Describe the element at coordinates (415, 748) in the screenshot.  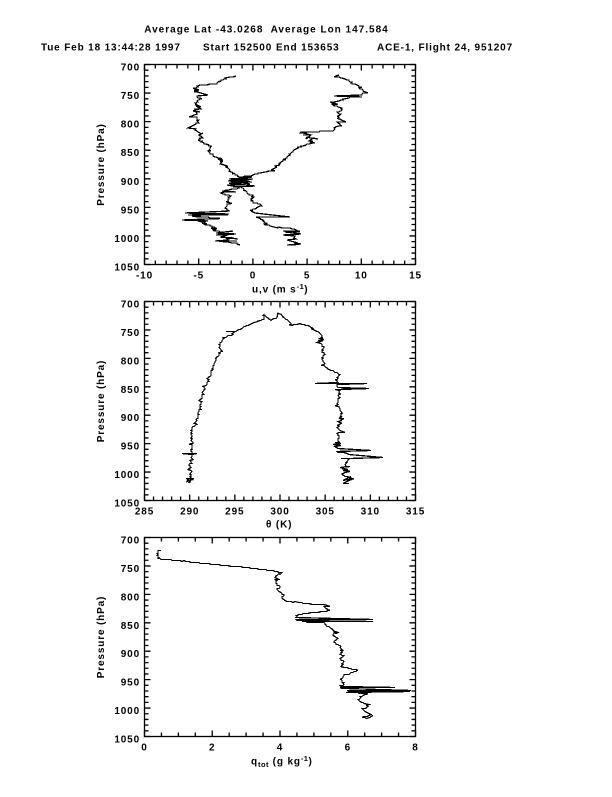
I see `svg-text: 8` at that location.